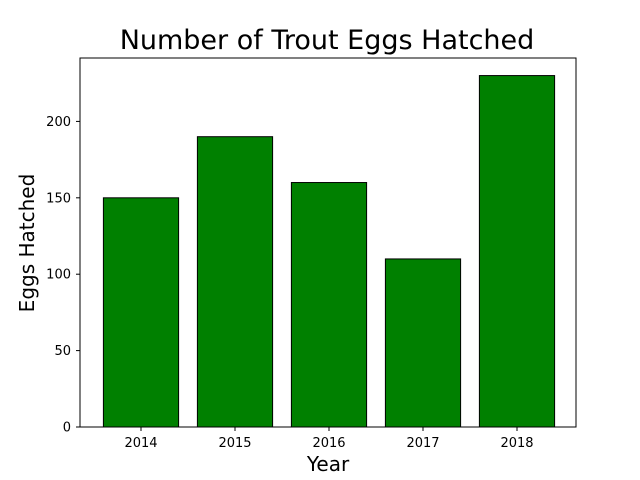  What do you see at coordinates (141, 312) in the screenshot?
I see `bar-2014` at bounding box center [141, 312].